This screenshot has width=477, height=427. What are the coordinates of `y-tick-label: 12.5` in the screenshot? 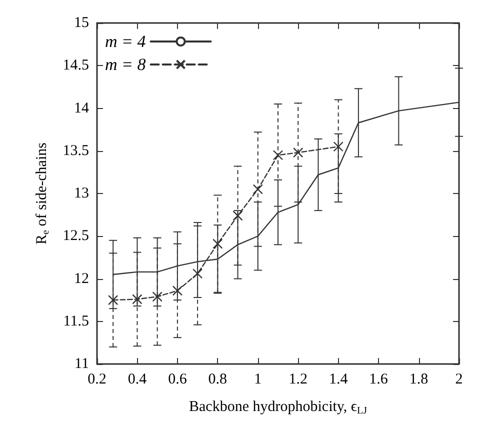 It's located at (75, 236).